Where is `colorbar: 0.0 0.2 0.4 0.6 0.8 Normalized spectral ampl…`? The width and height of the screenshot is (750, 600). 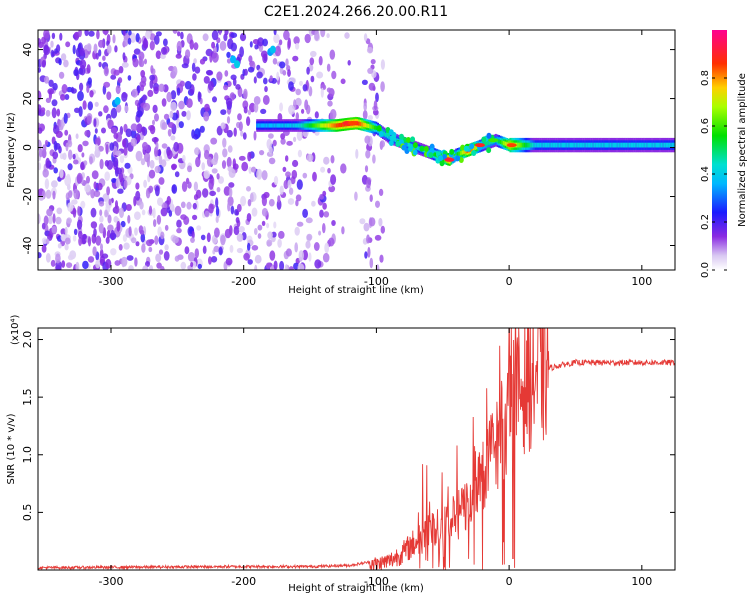 colorbar: 0.0 0.2 0.4 0.6 0.8 Normalized spectral ampl… is located at coordinates (724, 154).